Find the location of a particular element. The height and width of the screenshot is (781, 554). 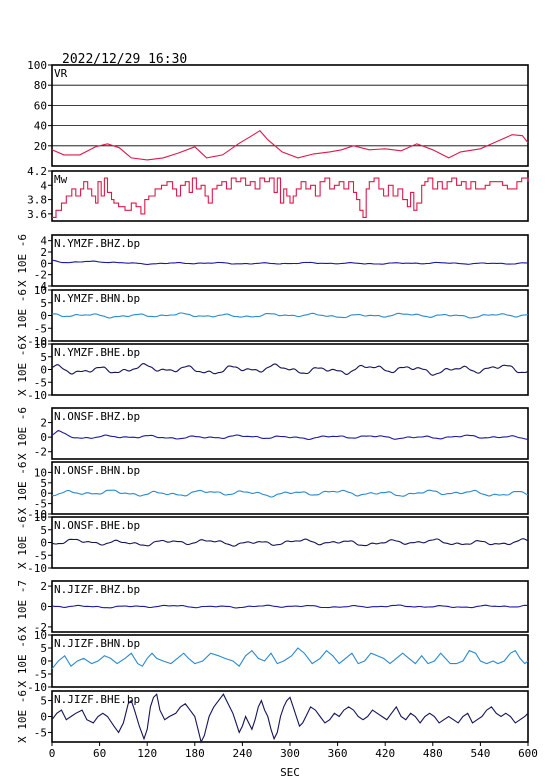

x-tick-label: 60 is located at coordinates (99, 753).